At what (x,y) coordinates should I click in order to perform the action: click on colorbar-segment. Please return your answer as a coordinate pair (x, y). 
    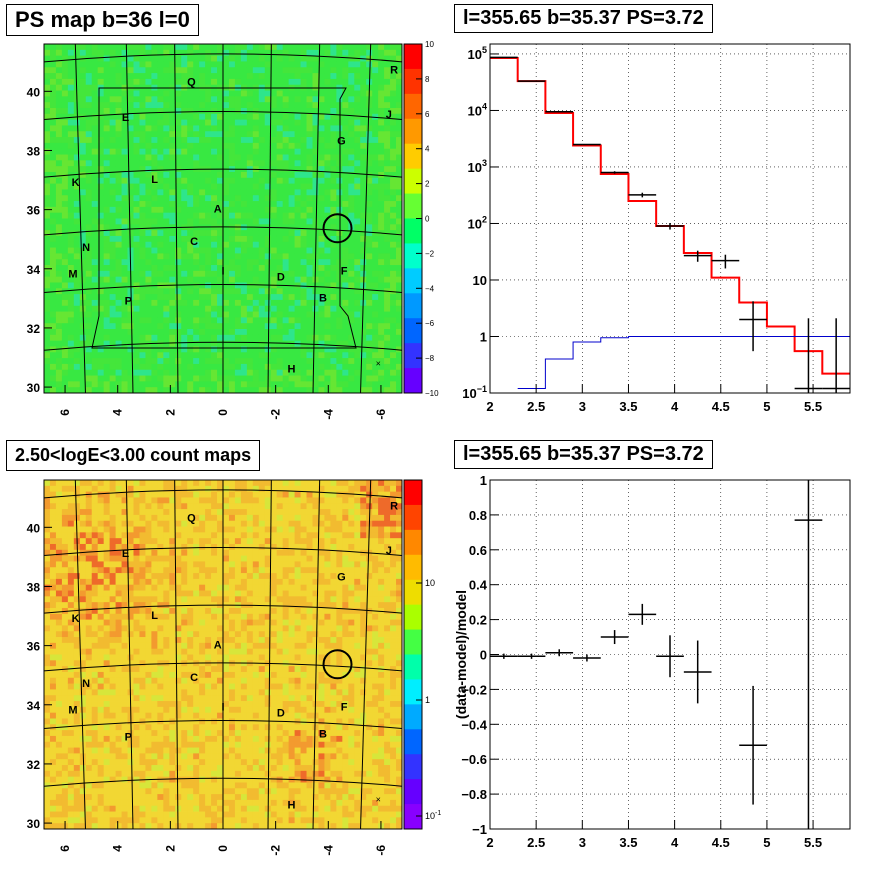
    Looking at the image, I should click on (413, 381).